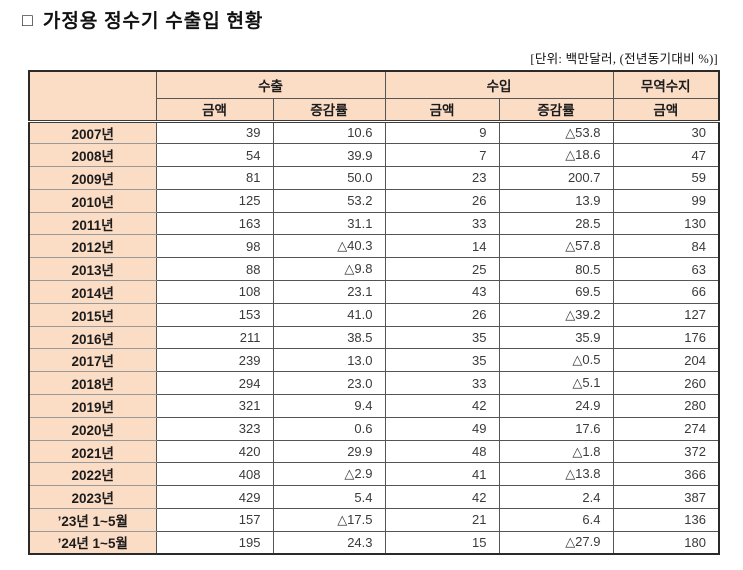  Describe the element at coordinates (556, 474) in the screenshot. I see `cell-import-growth: △13.8` at that location.